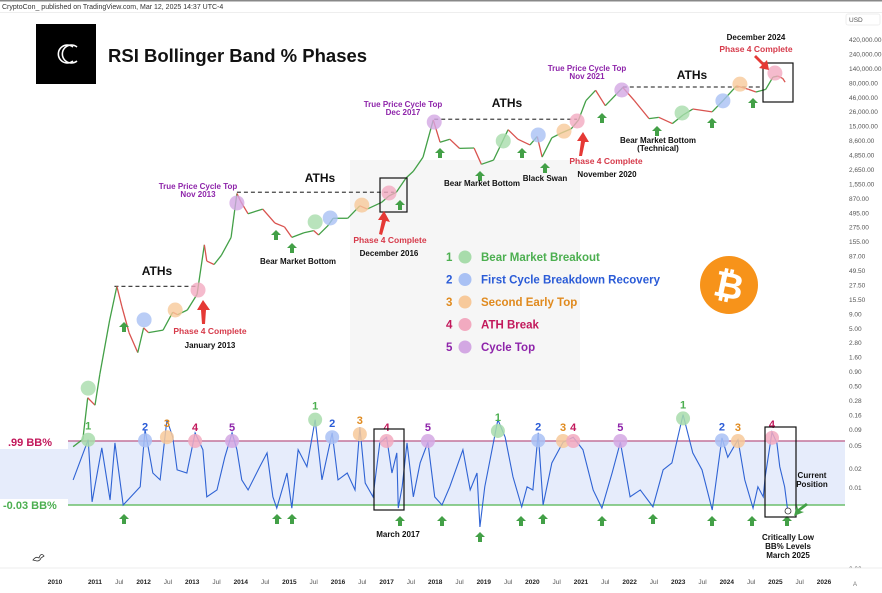  Describe the element at coordinates (863, 19) in the screenshot. I see `currency-badge` at that location.